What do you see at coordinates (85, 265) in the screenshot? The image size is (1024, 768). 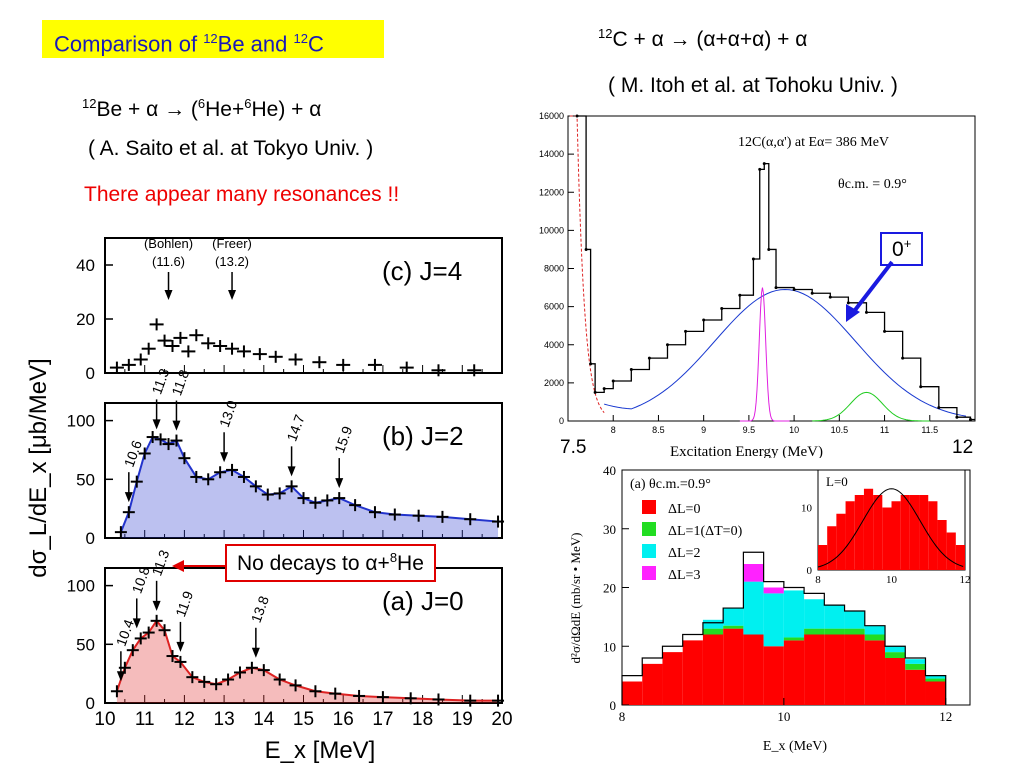 I see `y-tick-label: 40` at bounding box center [85, 265].